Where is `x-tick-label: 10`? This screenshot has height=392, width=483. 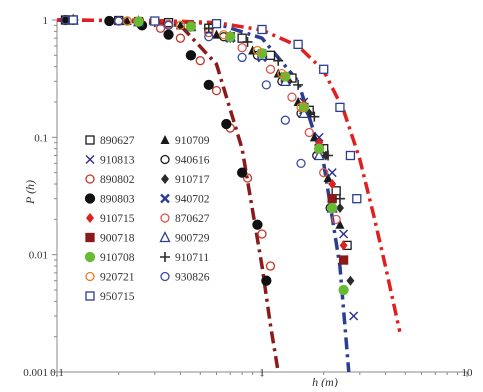 x-tick-label: 10 is located at coordinates (468, 373).